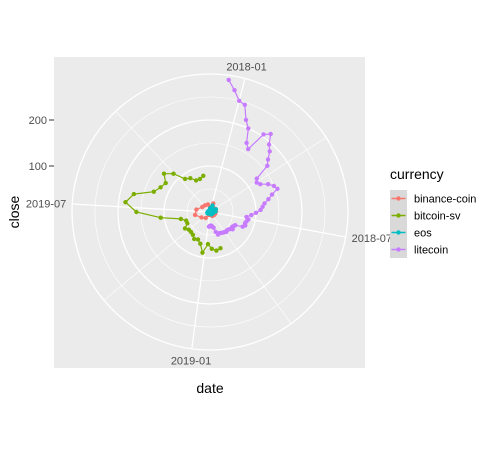 Image resolution: width=504 pixels, height=453 pixels. I want to click on series-eos, so click(211, 210).